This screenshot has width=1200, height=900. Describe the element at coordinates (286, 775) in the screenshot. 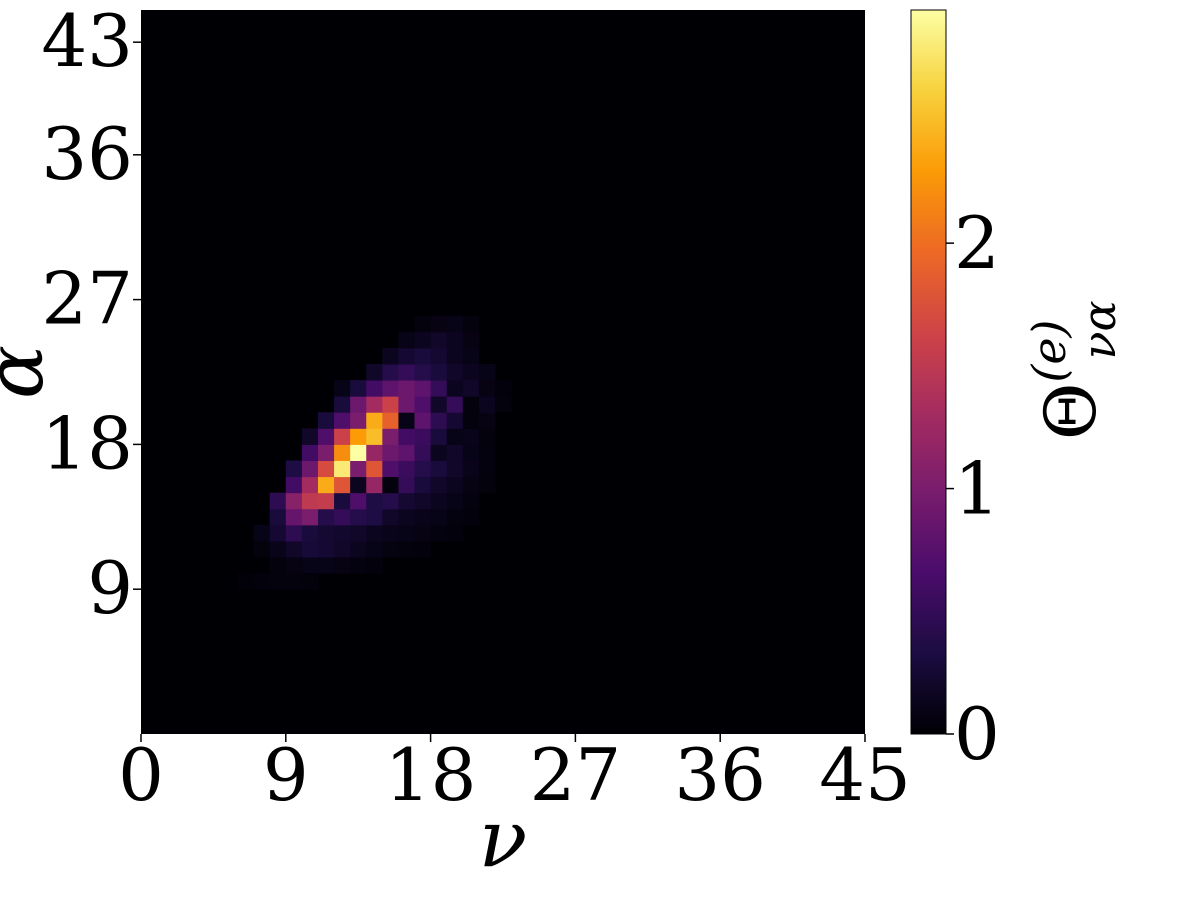

I see `x-tick-label: 9` at that location.